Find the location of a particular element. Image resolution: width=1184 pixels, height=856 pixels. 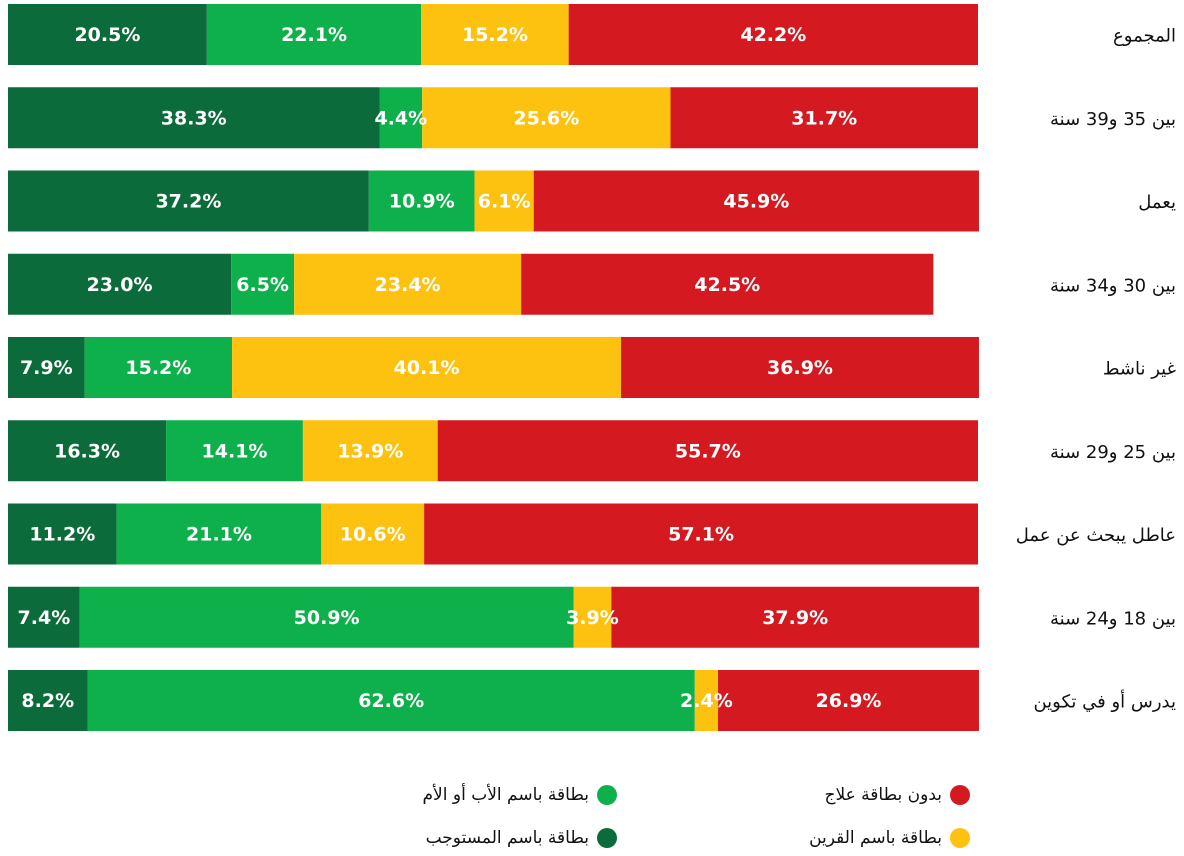

value-label: 37.9% is located at coordinates (795, 618).